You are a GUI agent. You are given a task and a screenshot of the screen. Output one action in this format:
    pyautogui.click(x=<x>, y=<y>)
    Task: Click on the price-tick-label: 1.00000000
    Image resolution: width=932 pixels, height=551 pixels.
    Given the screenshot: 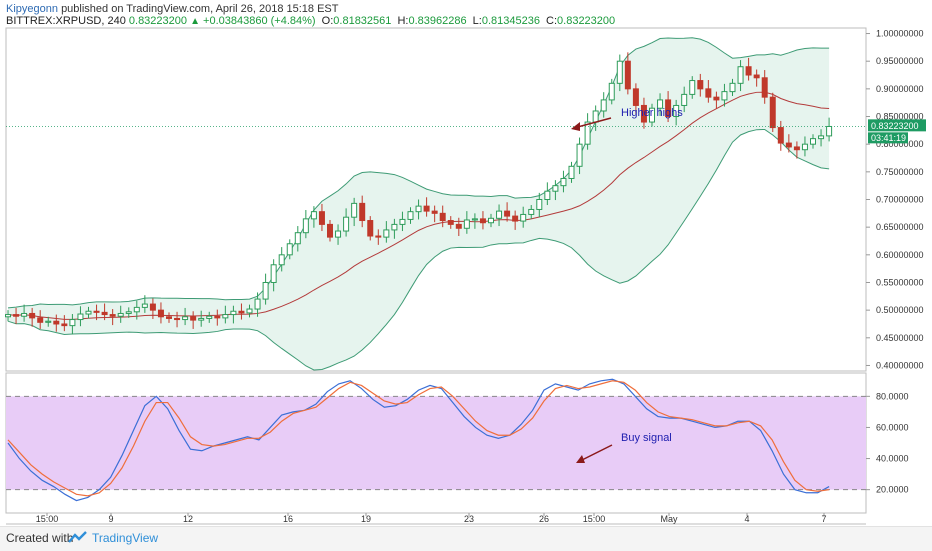 What is the action you would take?
    pyautogui.click(x=900, y=34)
    